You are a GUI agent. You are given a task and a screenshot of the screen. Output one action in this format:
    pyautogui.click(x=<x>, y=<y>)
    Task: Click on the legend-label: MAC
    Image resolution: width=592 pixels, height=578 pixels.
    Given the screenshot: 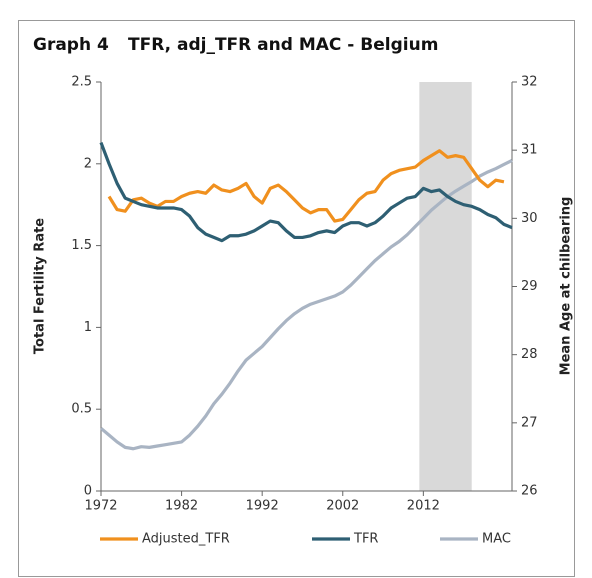 What is the action you would take?
    pyautogui.click(x=496, y=539)
    